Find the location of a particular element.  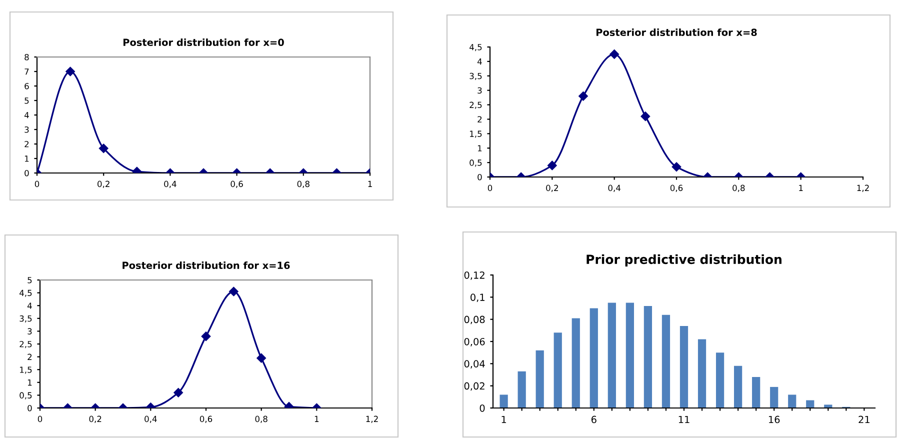

y-tick-label: 0,1 is located at coordinates (477, 298).